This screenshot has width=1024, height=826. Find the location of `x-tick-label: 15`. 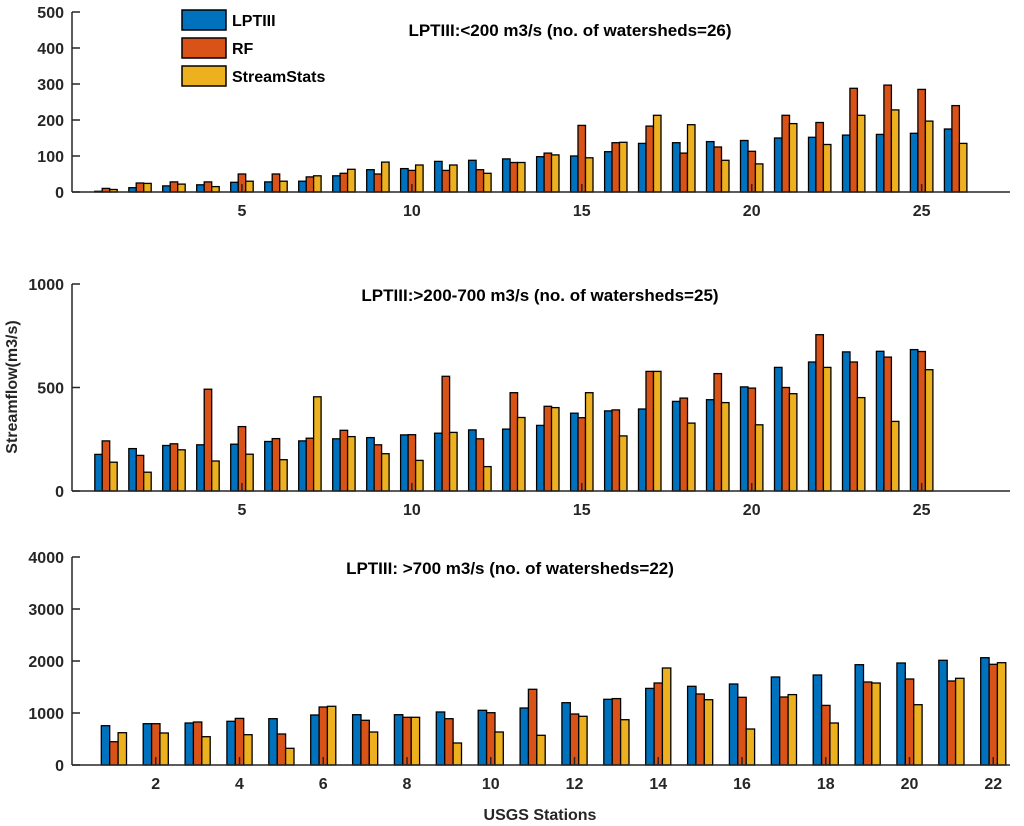

x-tick-label: 15 is located at coordinates (582, 211).